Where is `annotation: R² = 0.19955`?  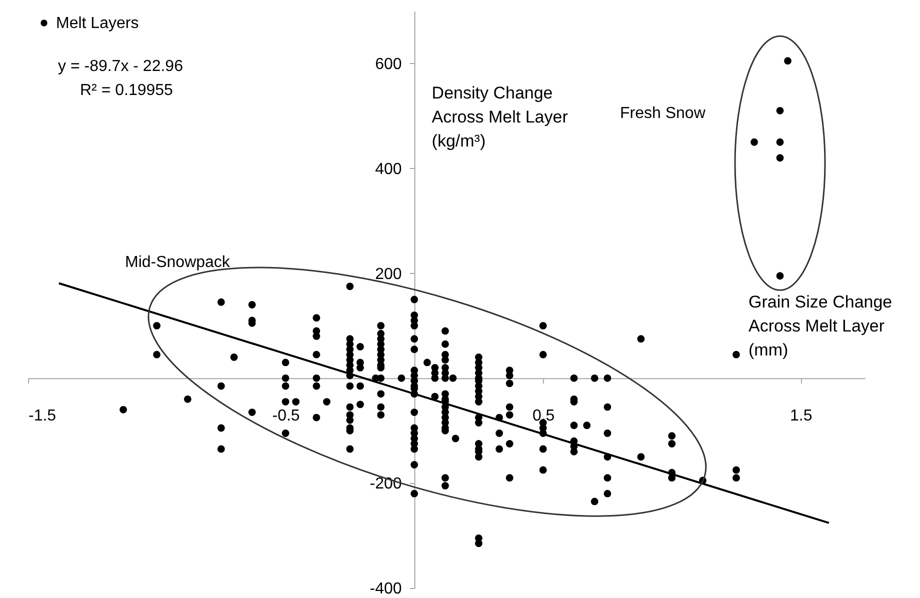
annotation: R² = 0.19955 is located at coordinates (127, 90).